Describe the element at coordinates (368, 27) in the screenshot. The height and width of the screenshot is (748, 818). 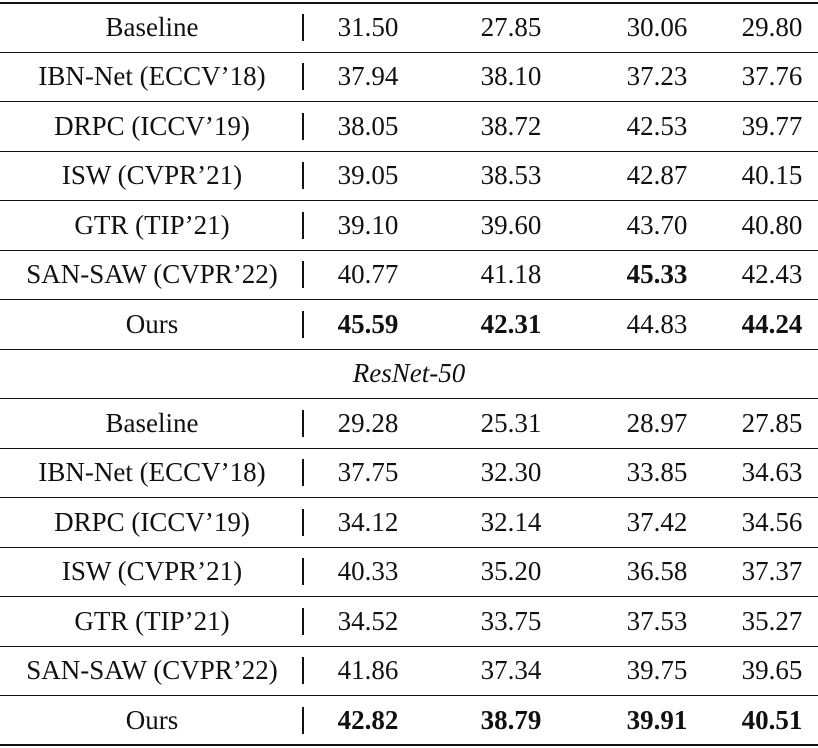
I see `score: 31.50` at that location.